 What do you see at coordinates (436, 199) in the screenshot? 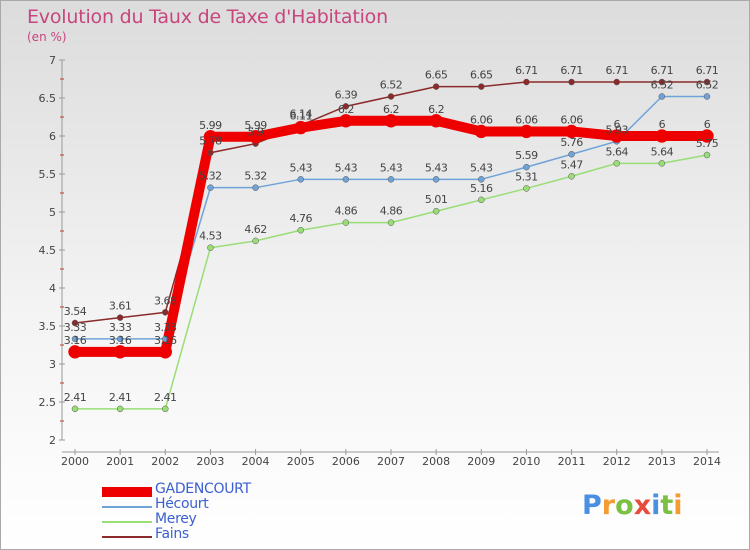
I see `data-label-merey: 5.01` at bounding box center [436, 199].